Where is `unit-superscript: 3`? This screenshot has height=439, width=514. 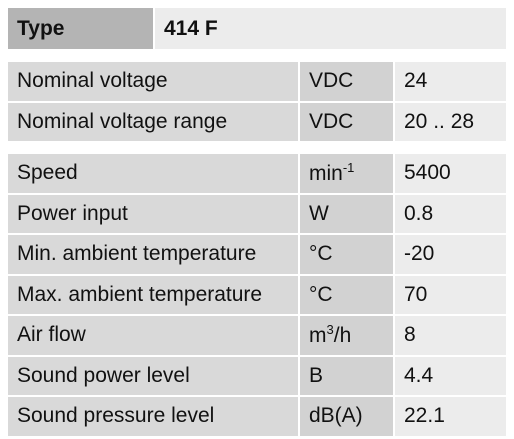
unit-superscript: 3 is located at coordinates (330, 330).